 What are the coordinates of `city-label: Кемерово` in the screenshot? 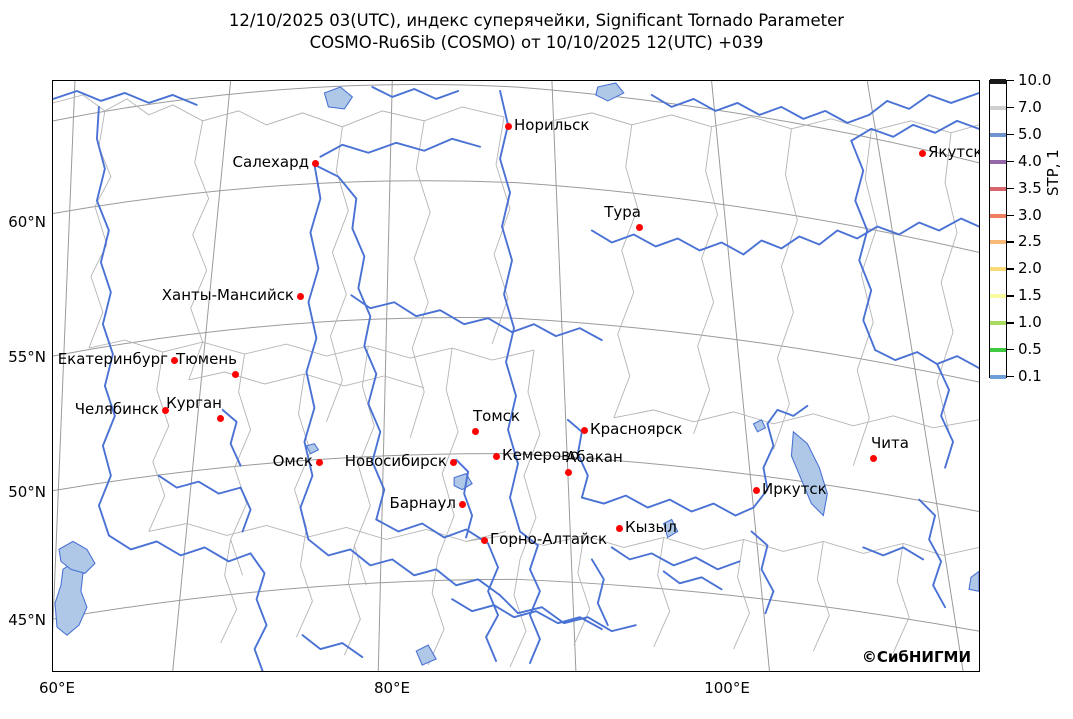 It's located at (541, 455).